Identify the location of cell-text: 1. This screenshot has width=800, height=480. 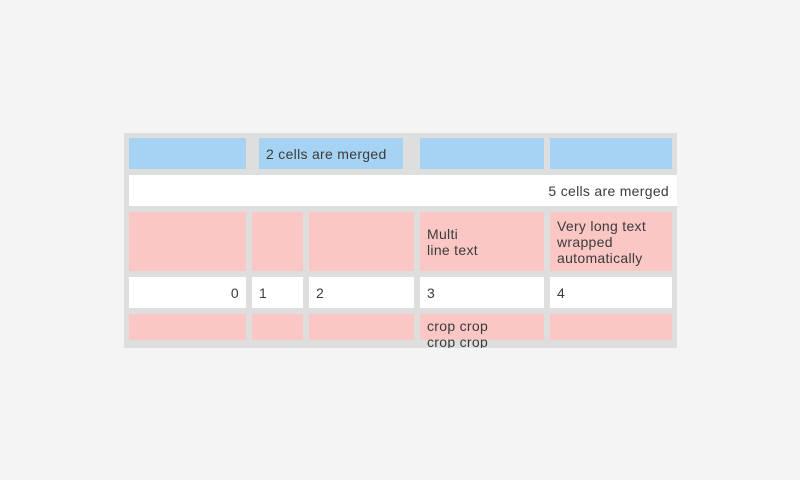
(263, 292).